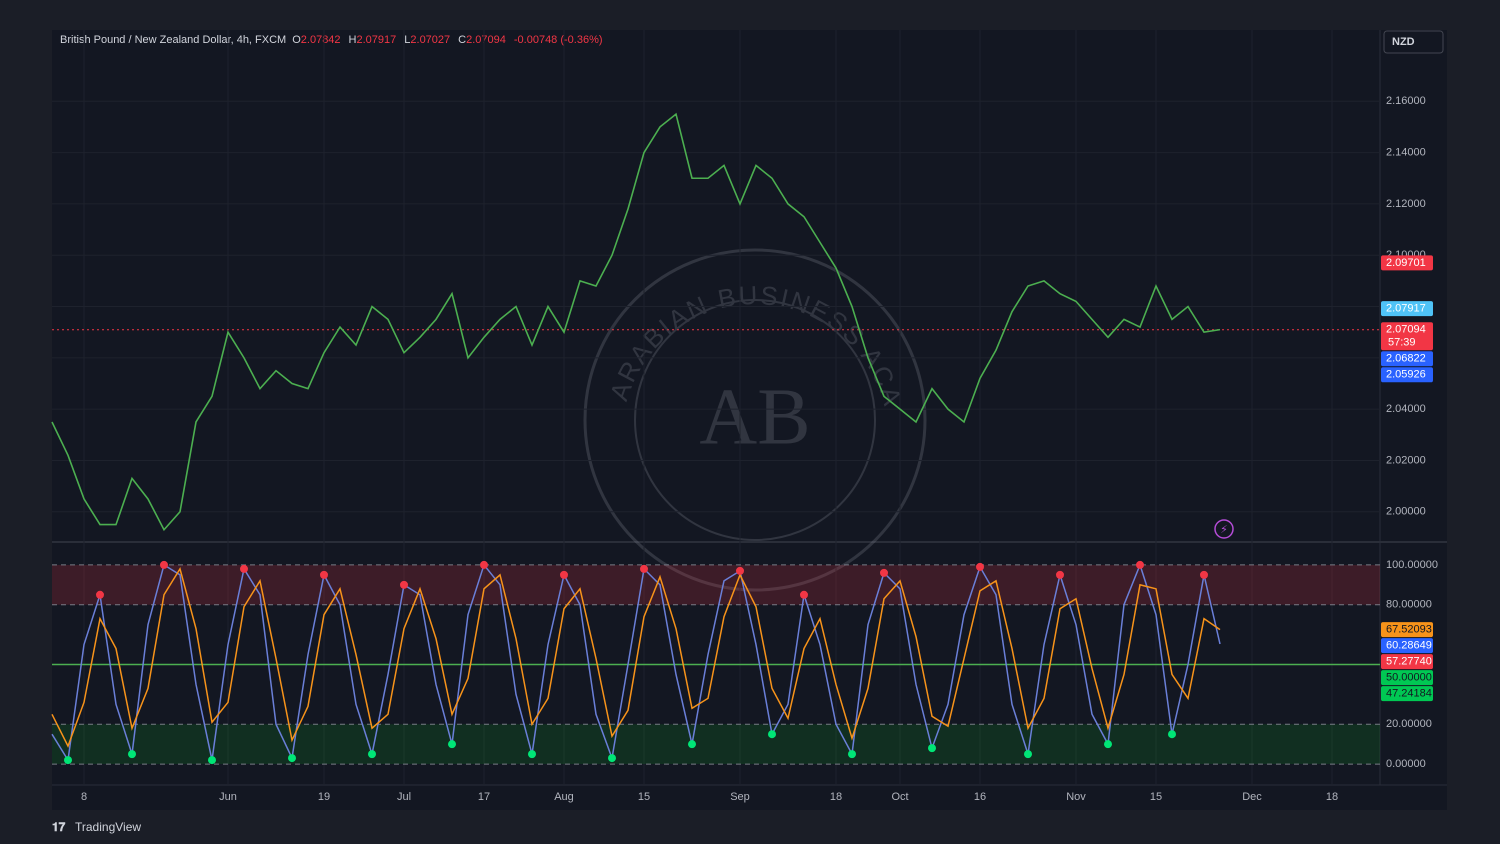  What do you see at coordinates (377, 40) in the screenshot?
I see `ohlc-value: 2.07917` at bounding box center [377, 40].